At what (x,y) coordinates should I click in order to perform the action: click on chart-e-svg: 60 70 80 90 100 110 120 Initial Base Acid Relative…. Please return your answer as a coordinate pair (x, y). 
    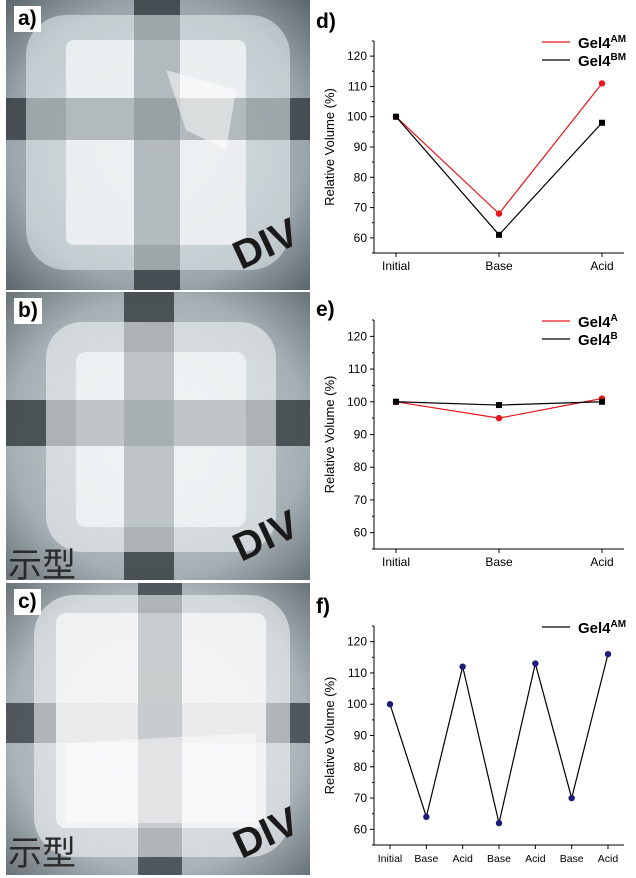
    Looking at the image, I should click on (473, 441).